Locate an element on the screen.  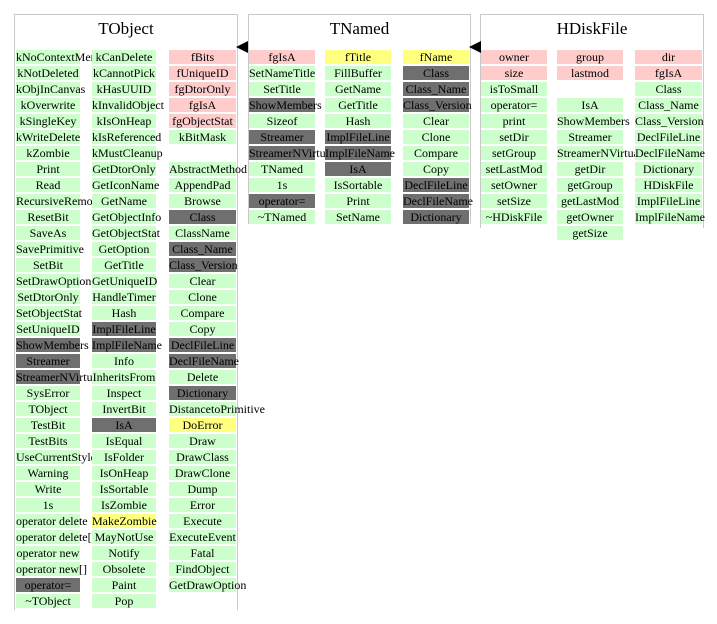
member-hdiskfile-implfilename: ImplFileName is located at coordinates (670, 217).